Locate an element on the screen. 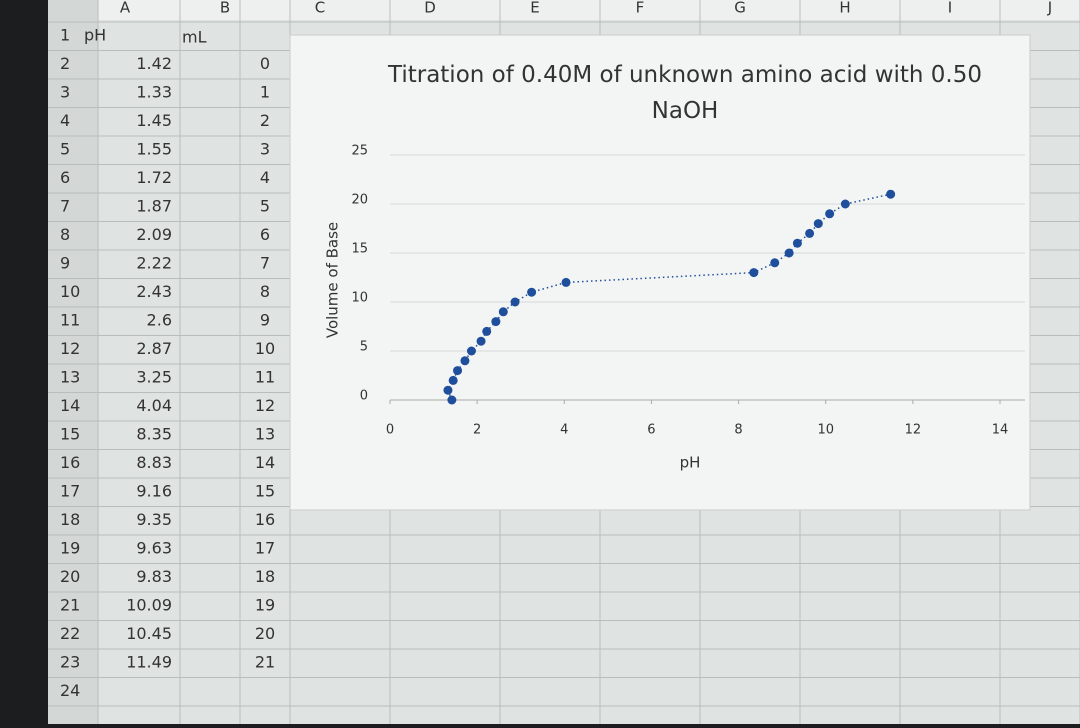 The height and width of the screenshot is (728, 1080). row-number: 22 is located at coordinates (70, 633).